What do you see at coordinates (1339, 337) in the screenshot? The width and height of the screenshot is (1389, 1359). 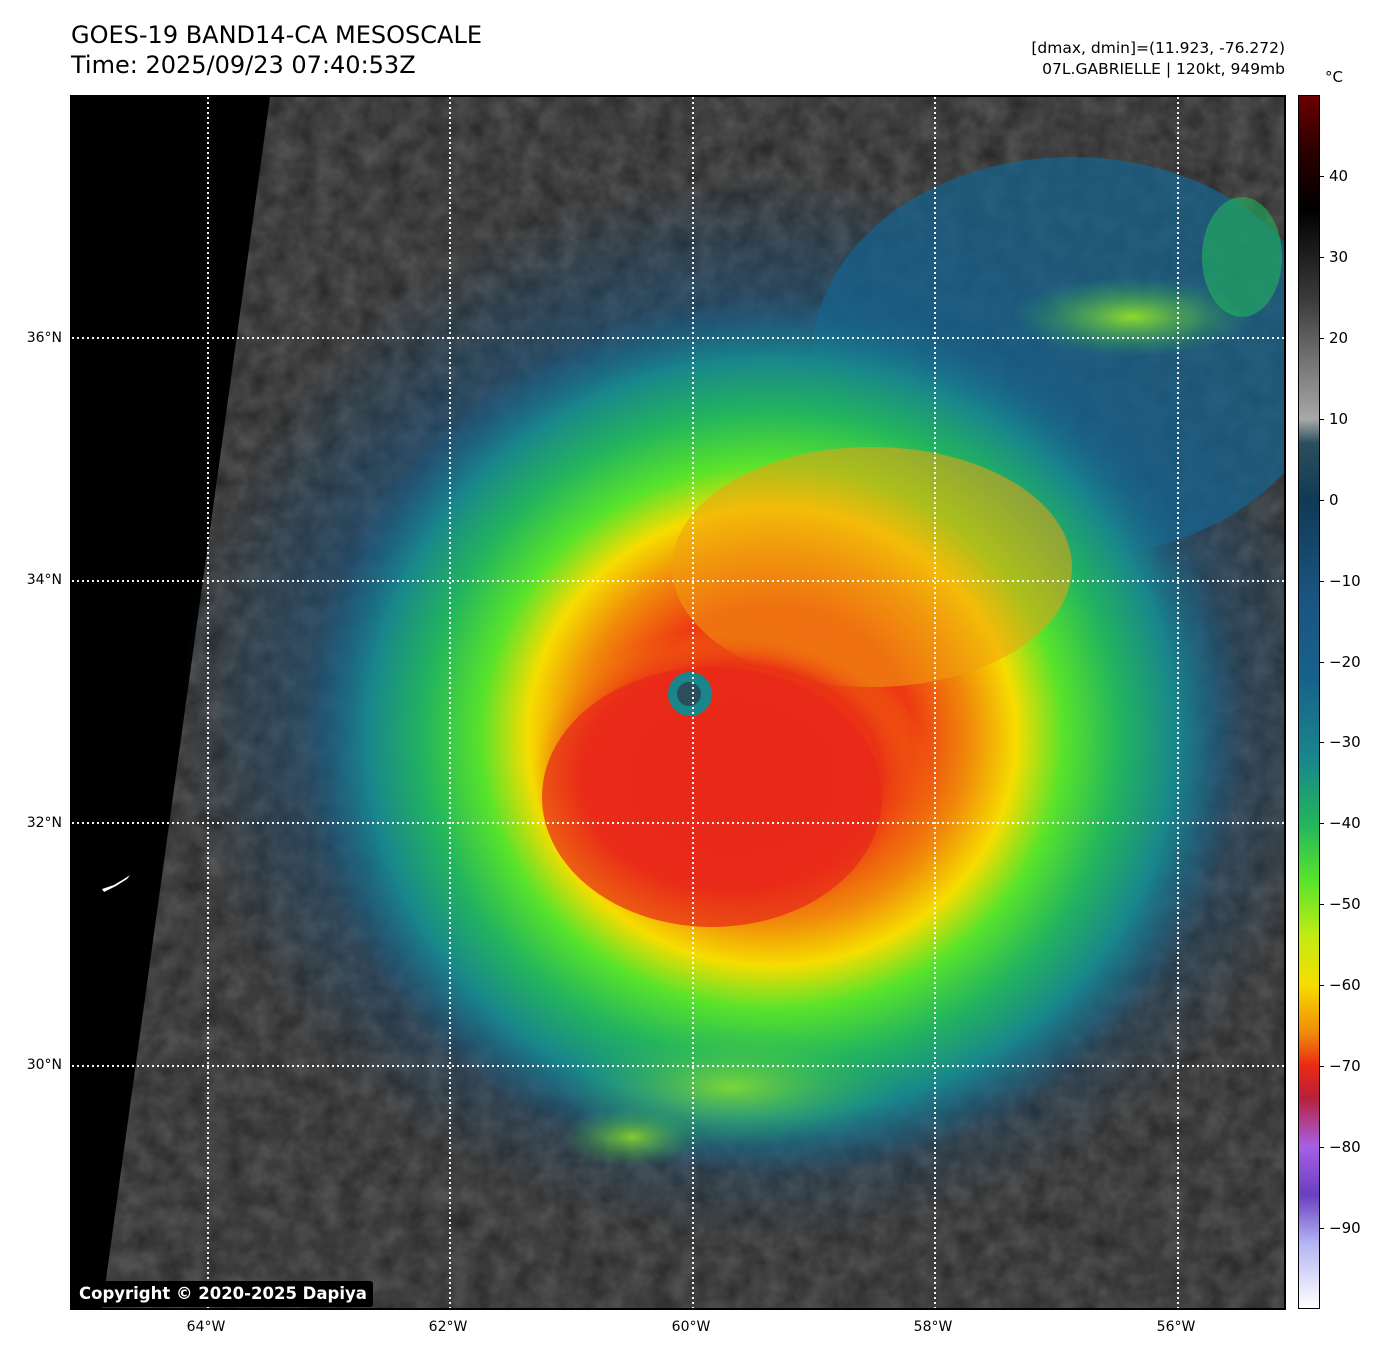 I see `colorbar-tick-label: 20` at bounding box center [1339, 337].